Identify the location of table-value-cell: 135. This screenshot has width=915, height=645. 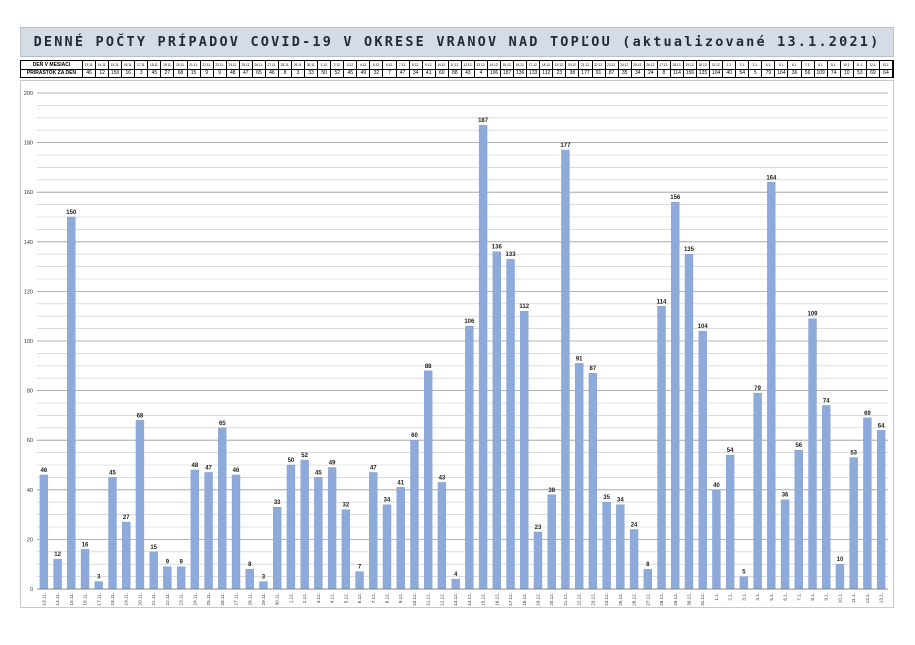
(704, 73).